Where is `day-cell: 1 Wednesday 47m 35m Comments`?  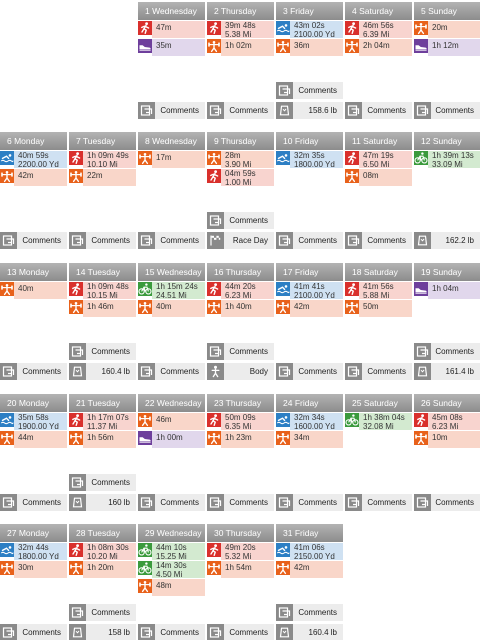 day-cell: 1 Wednesday 47m 35m Comments is located at coordinates (171, 60).